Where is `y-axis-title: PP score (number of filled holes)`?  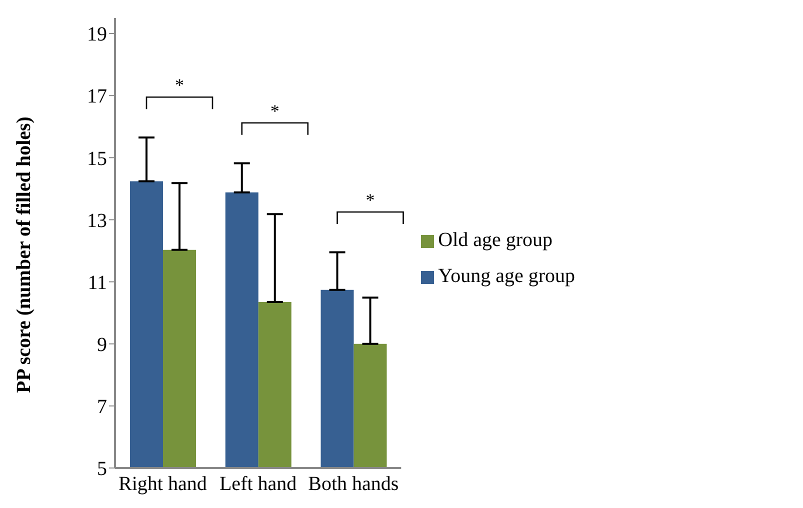
y-axis-title: PP score (number of filled holes) is located at coordinates (24, 254).